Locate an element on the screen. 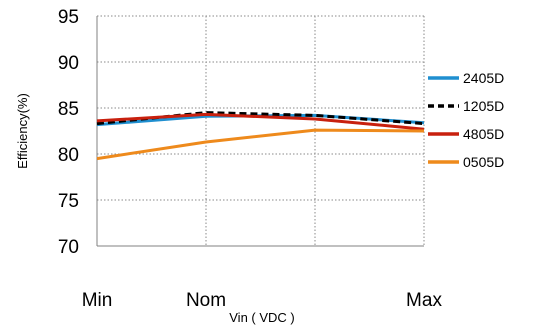  x-tick-label: Max is located at coordinates (424, 300).